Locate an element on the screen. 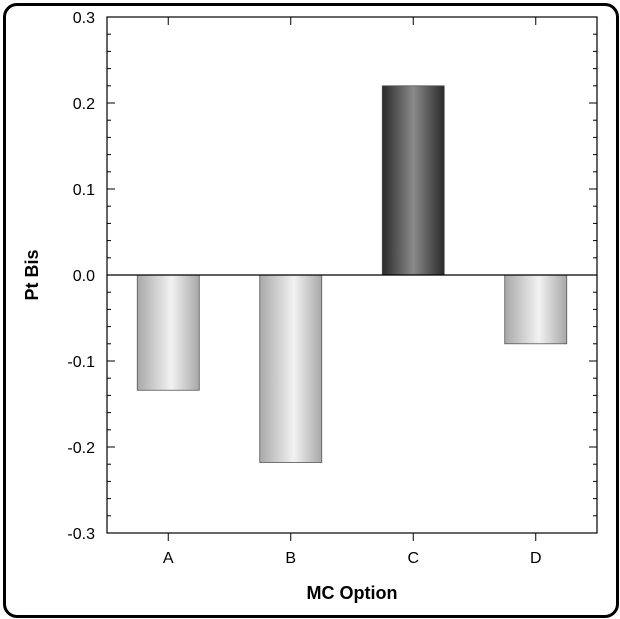 This screenshot has height=619, width=620. x-tick-label-b: B is located at coordinates (290, 558).